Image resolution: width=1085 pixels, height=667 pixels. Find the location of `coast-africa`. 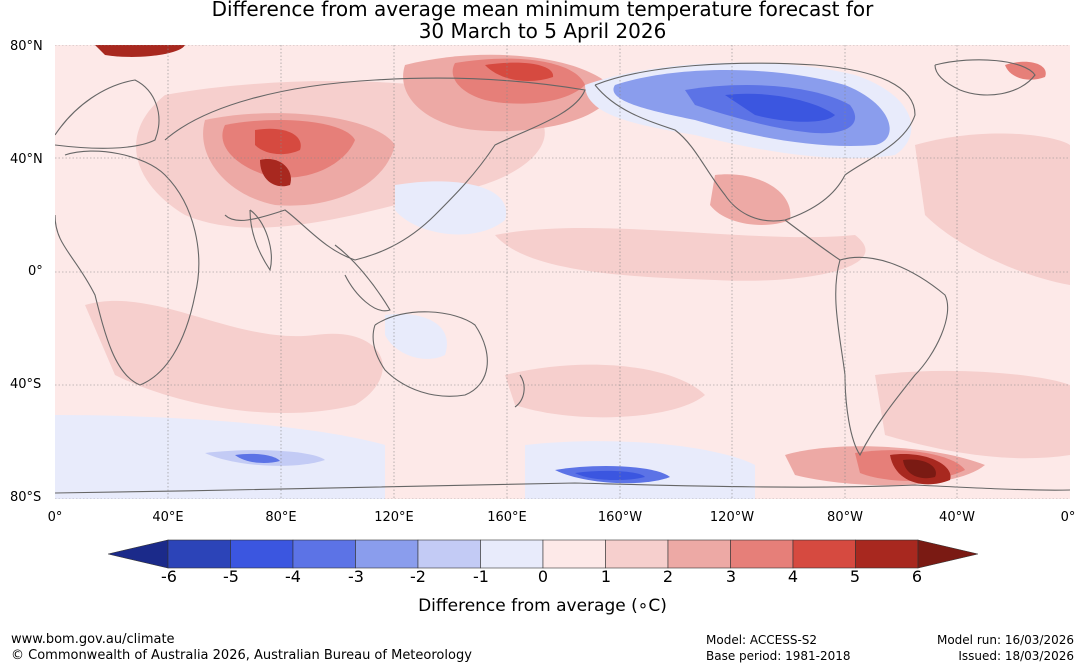

coast-africa is located at coordinates (127, 268).